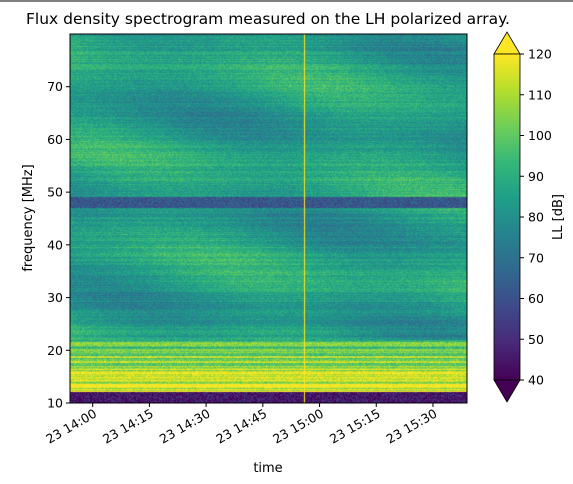 Image resolution: width=573 pixels, height=484 pixels. I want to click on y-tick-label: 40, so click(55, 244).